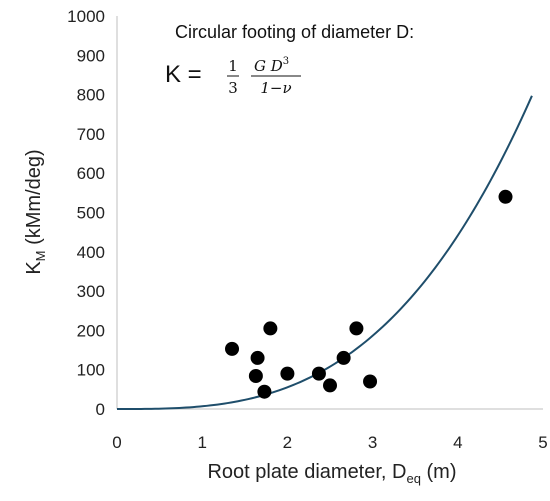 This screenshot has width=550, height=501. I want to click on y-tick-label: 500, so click(91, 213).